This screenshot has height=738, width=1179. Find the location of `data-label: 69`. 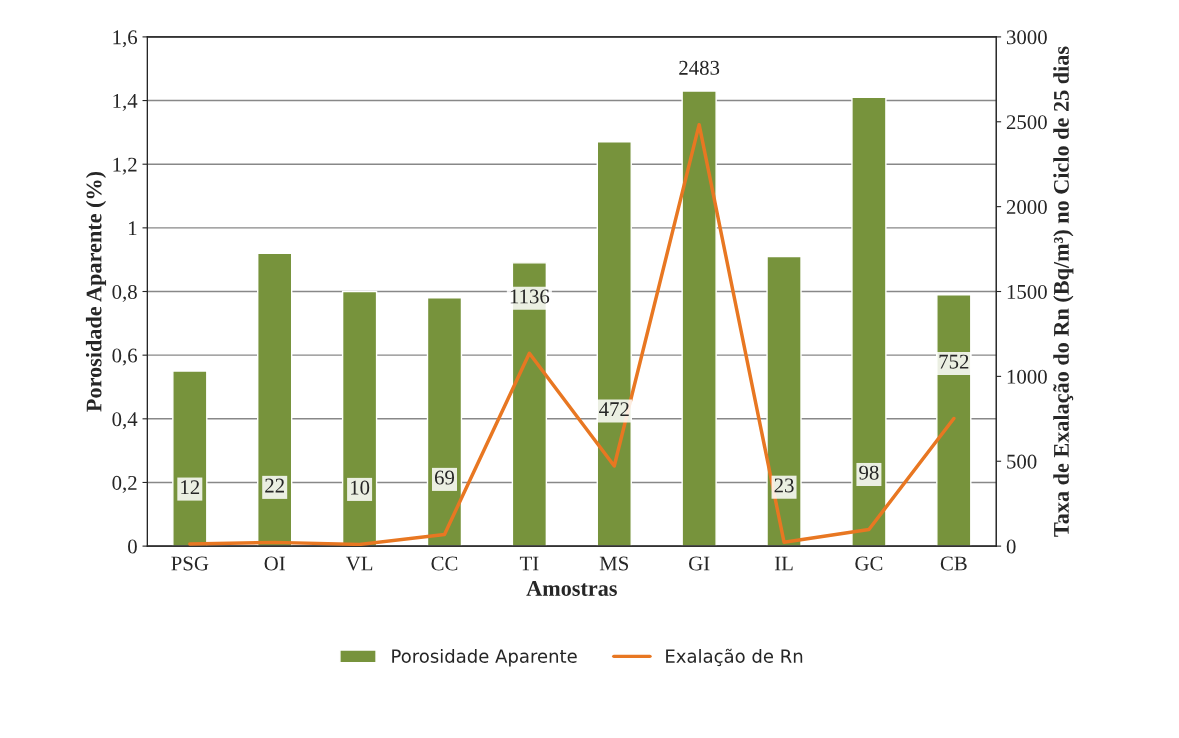

data-label: 69 is located at coordinates (444, 477).